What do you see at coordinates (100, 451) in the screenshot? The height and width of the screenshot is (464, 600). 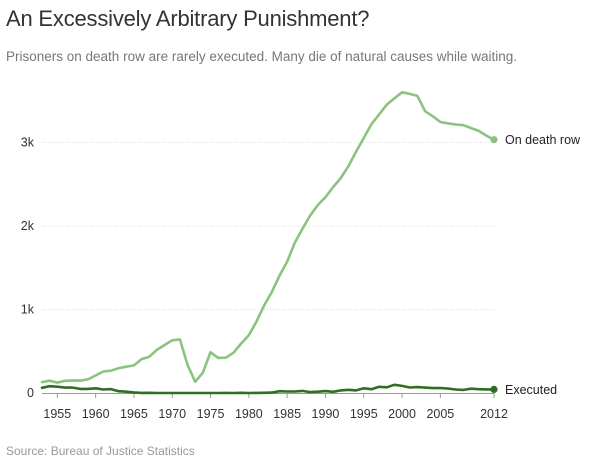 I see `source-note: Source: Bureau of Justice Statistics` at bounding box center [100, 451].